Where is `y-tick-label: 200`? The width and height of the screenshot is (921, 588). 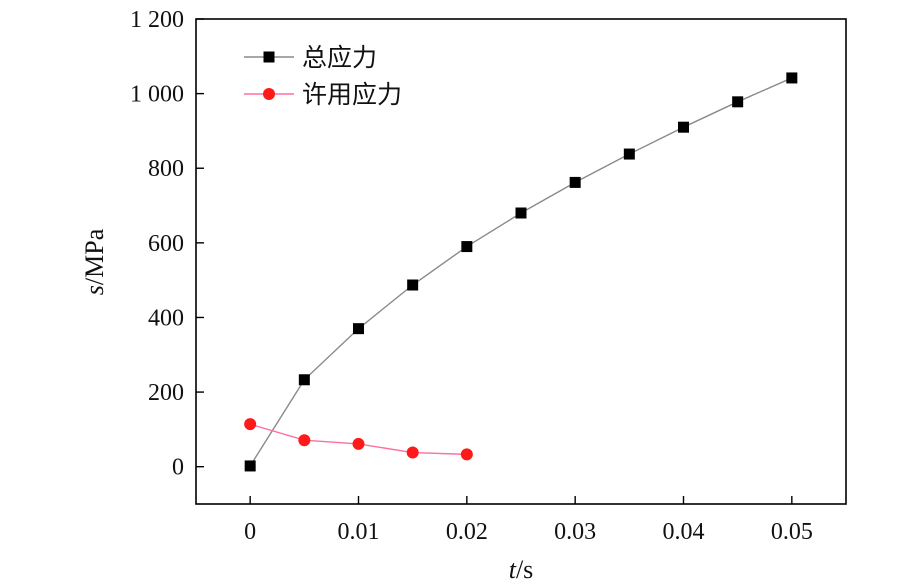 y-tick-label: 200 is located at coordinates (166, 393).